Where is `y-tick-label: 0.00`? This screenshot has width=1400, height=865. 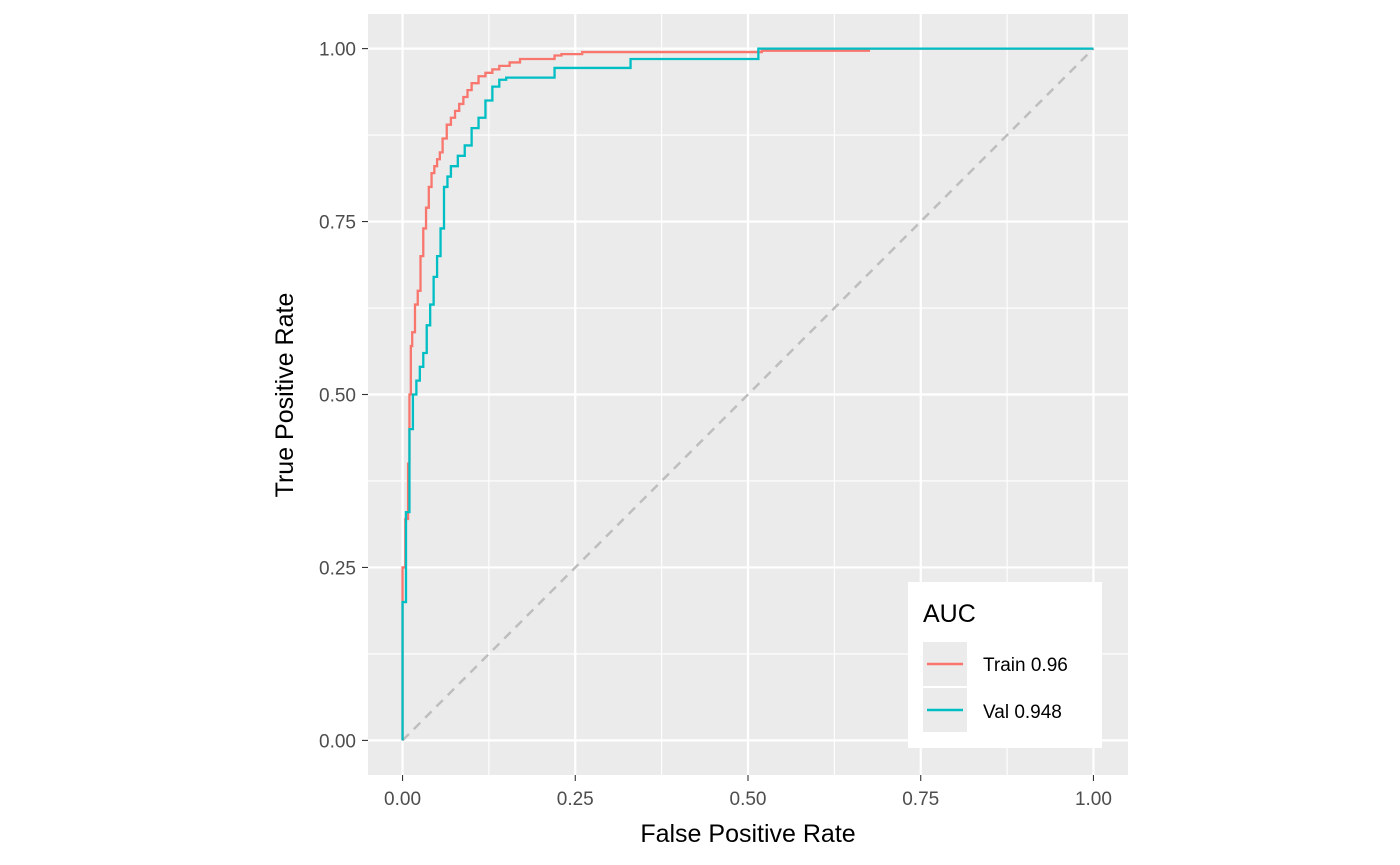 y-tick-label: 0.00 is located at coordinates (337, 741).